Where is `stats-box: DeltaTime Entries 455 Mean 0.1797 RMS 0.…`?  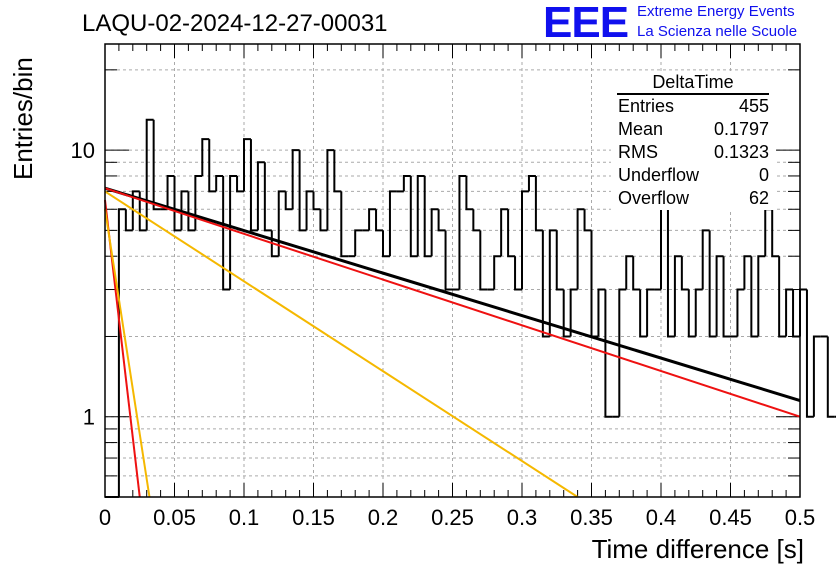 stats-box: DeltaTime Entries 455 Mean 0.1797 RMS 0.… is located at coordinates (693, 141).